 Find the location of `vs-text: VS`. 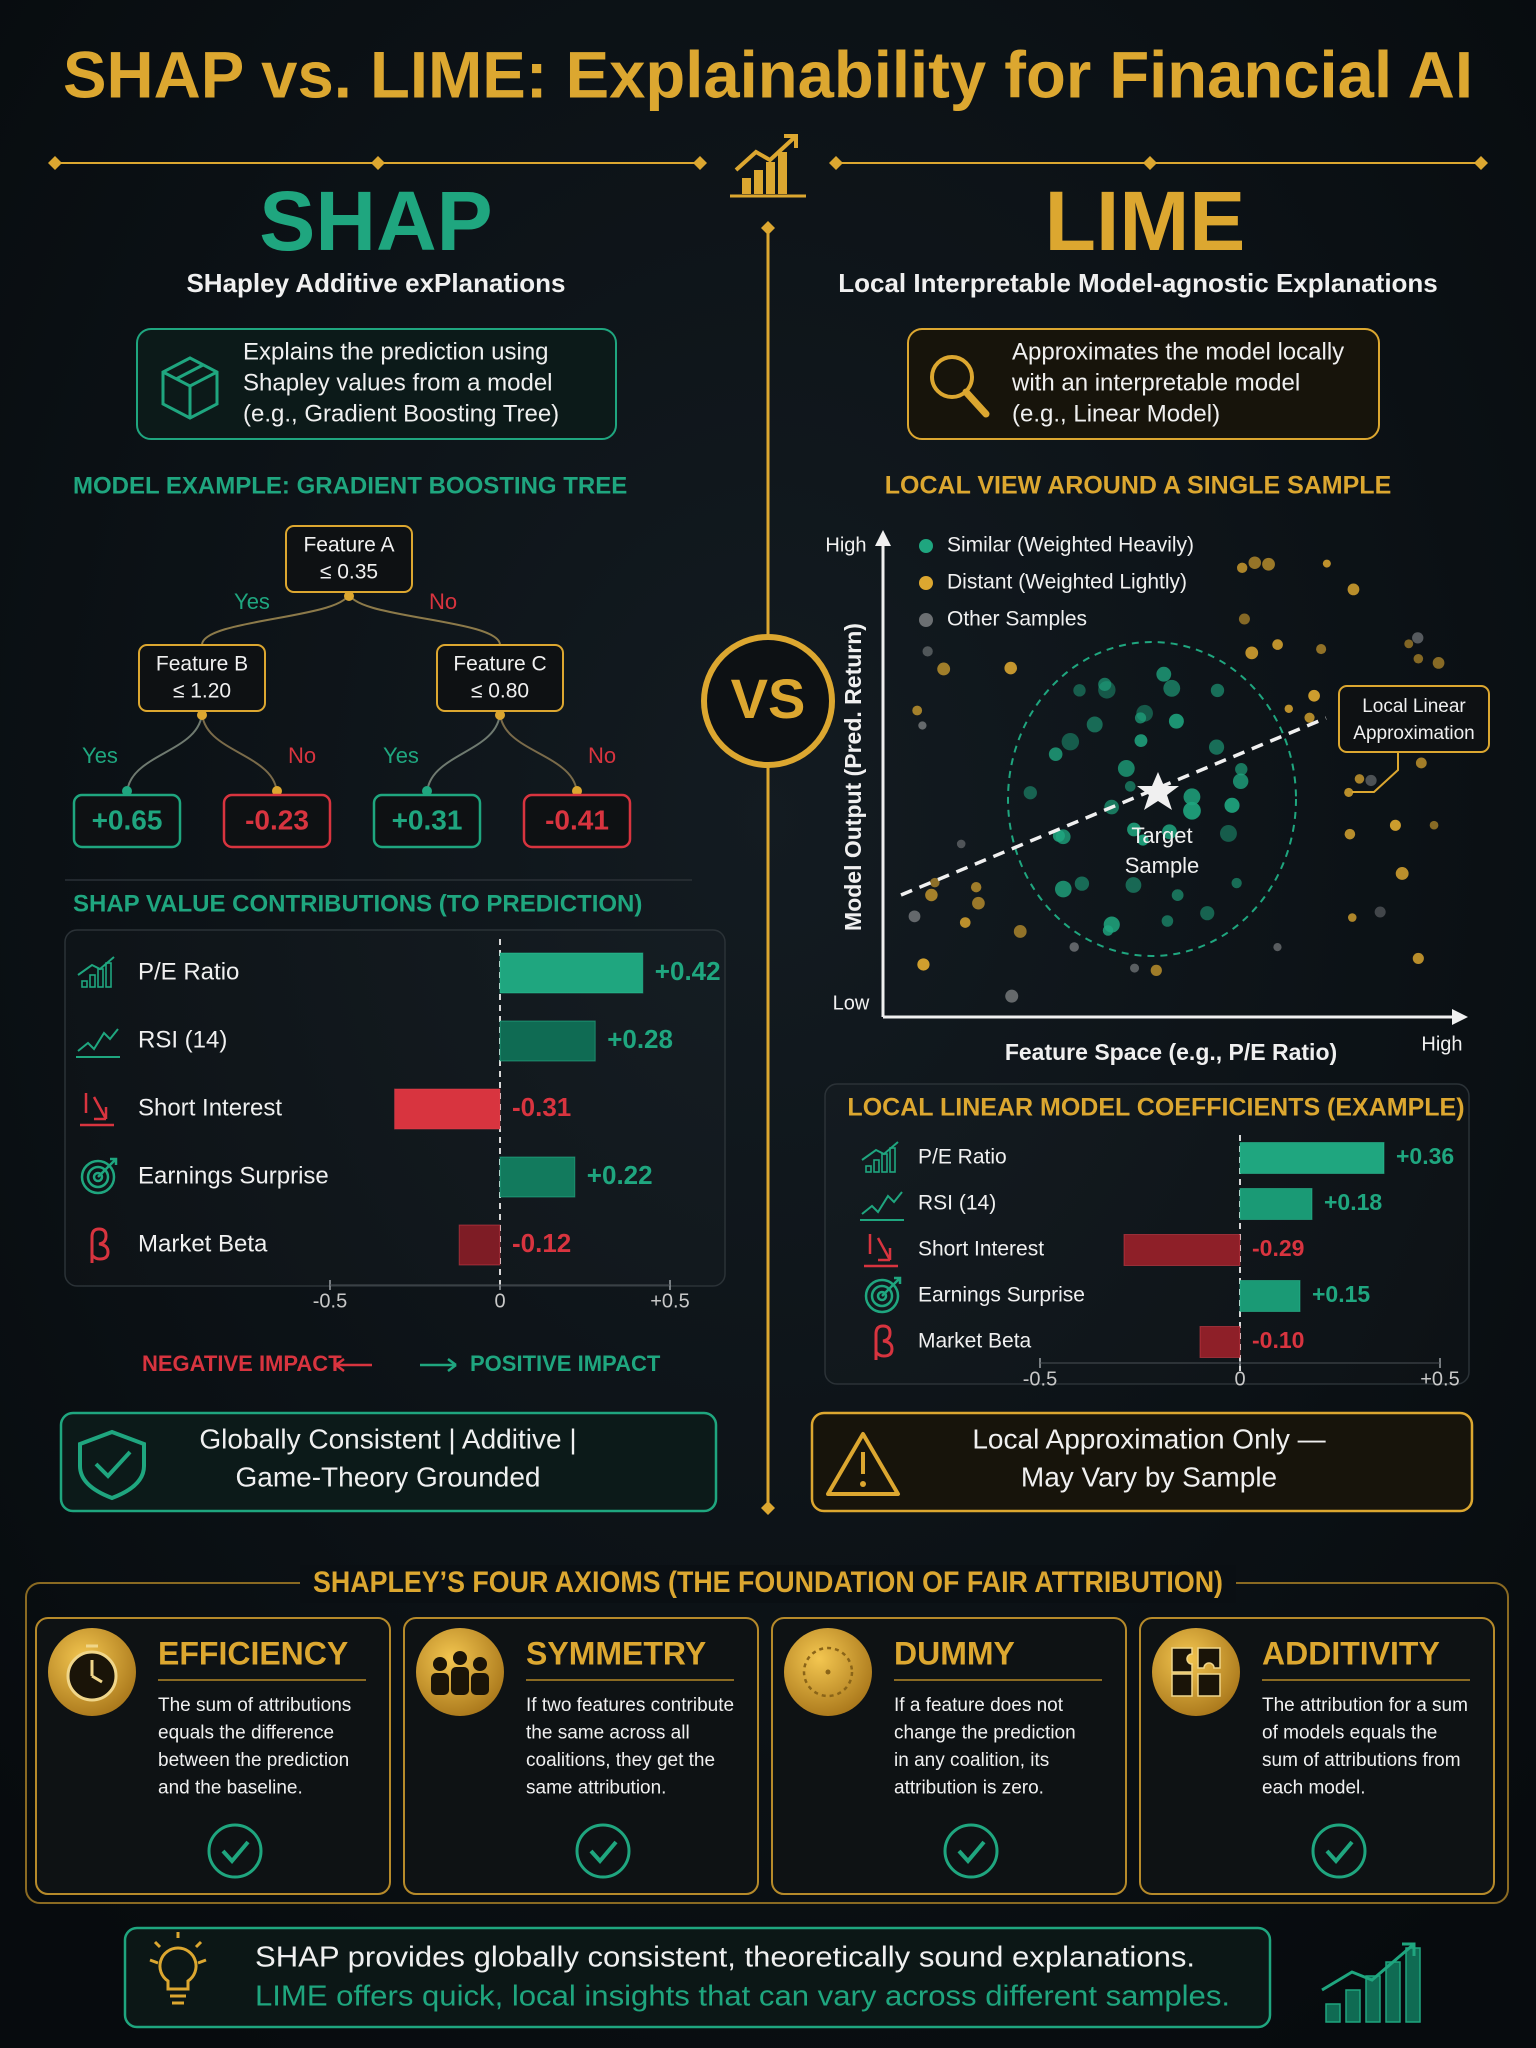

vs-text: VS is located at coordinates (768, 698).